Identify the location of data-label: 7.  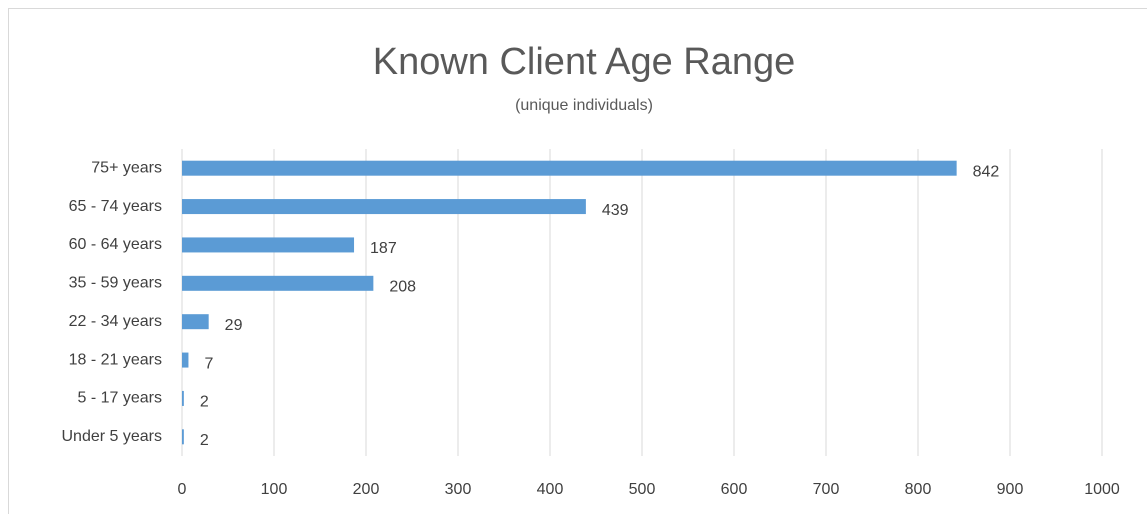
(208, 363).